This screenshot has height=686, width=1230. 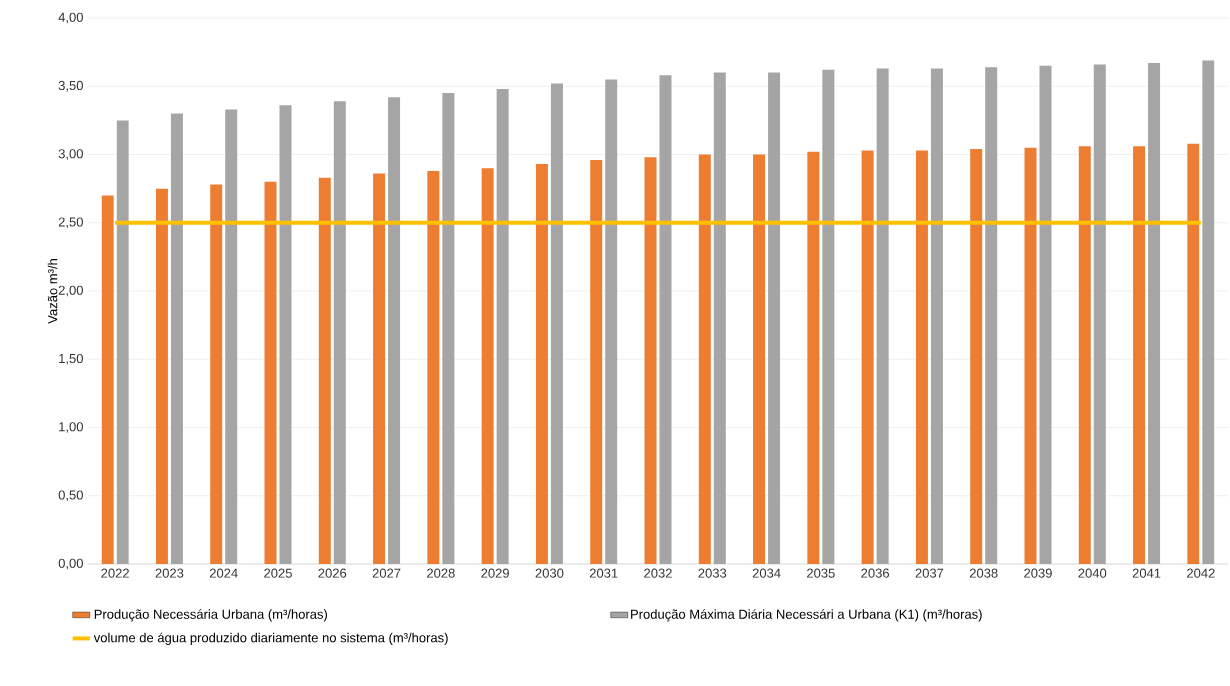 I want to click on x-tick-label: 2041, so click(x=1146, y=573).